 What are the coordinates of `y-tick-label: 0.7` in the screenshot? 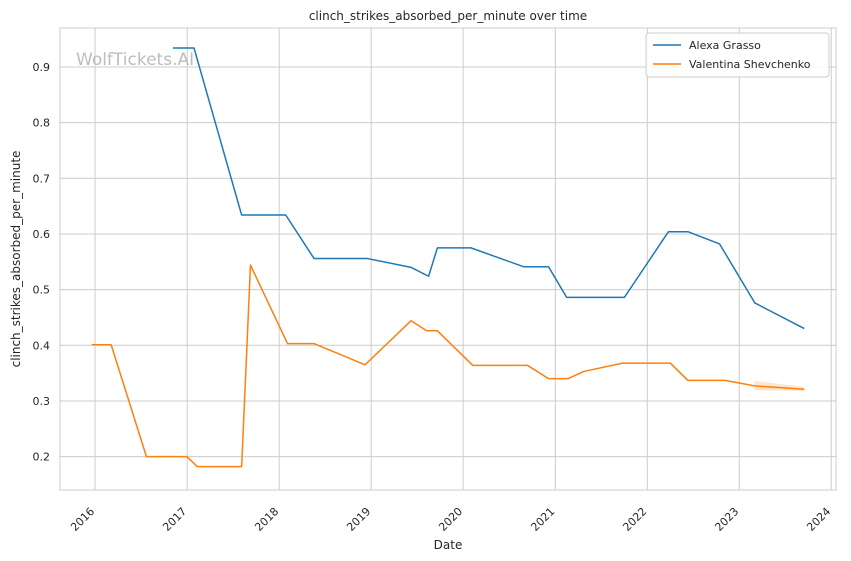 It's located at (42, 178).